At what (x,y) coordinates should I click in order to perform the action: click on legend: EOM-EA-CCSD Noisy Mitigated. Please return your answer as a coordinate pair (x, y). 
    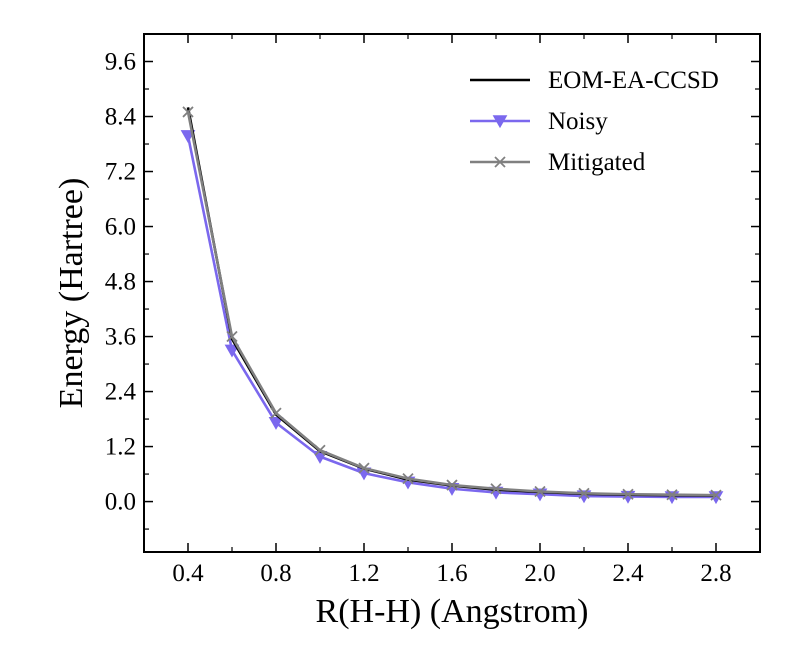
    Looking at the image, I should click on (594, 121).